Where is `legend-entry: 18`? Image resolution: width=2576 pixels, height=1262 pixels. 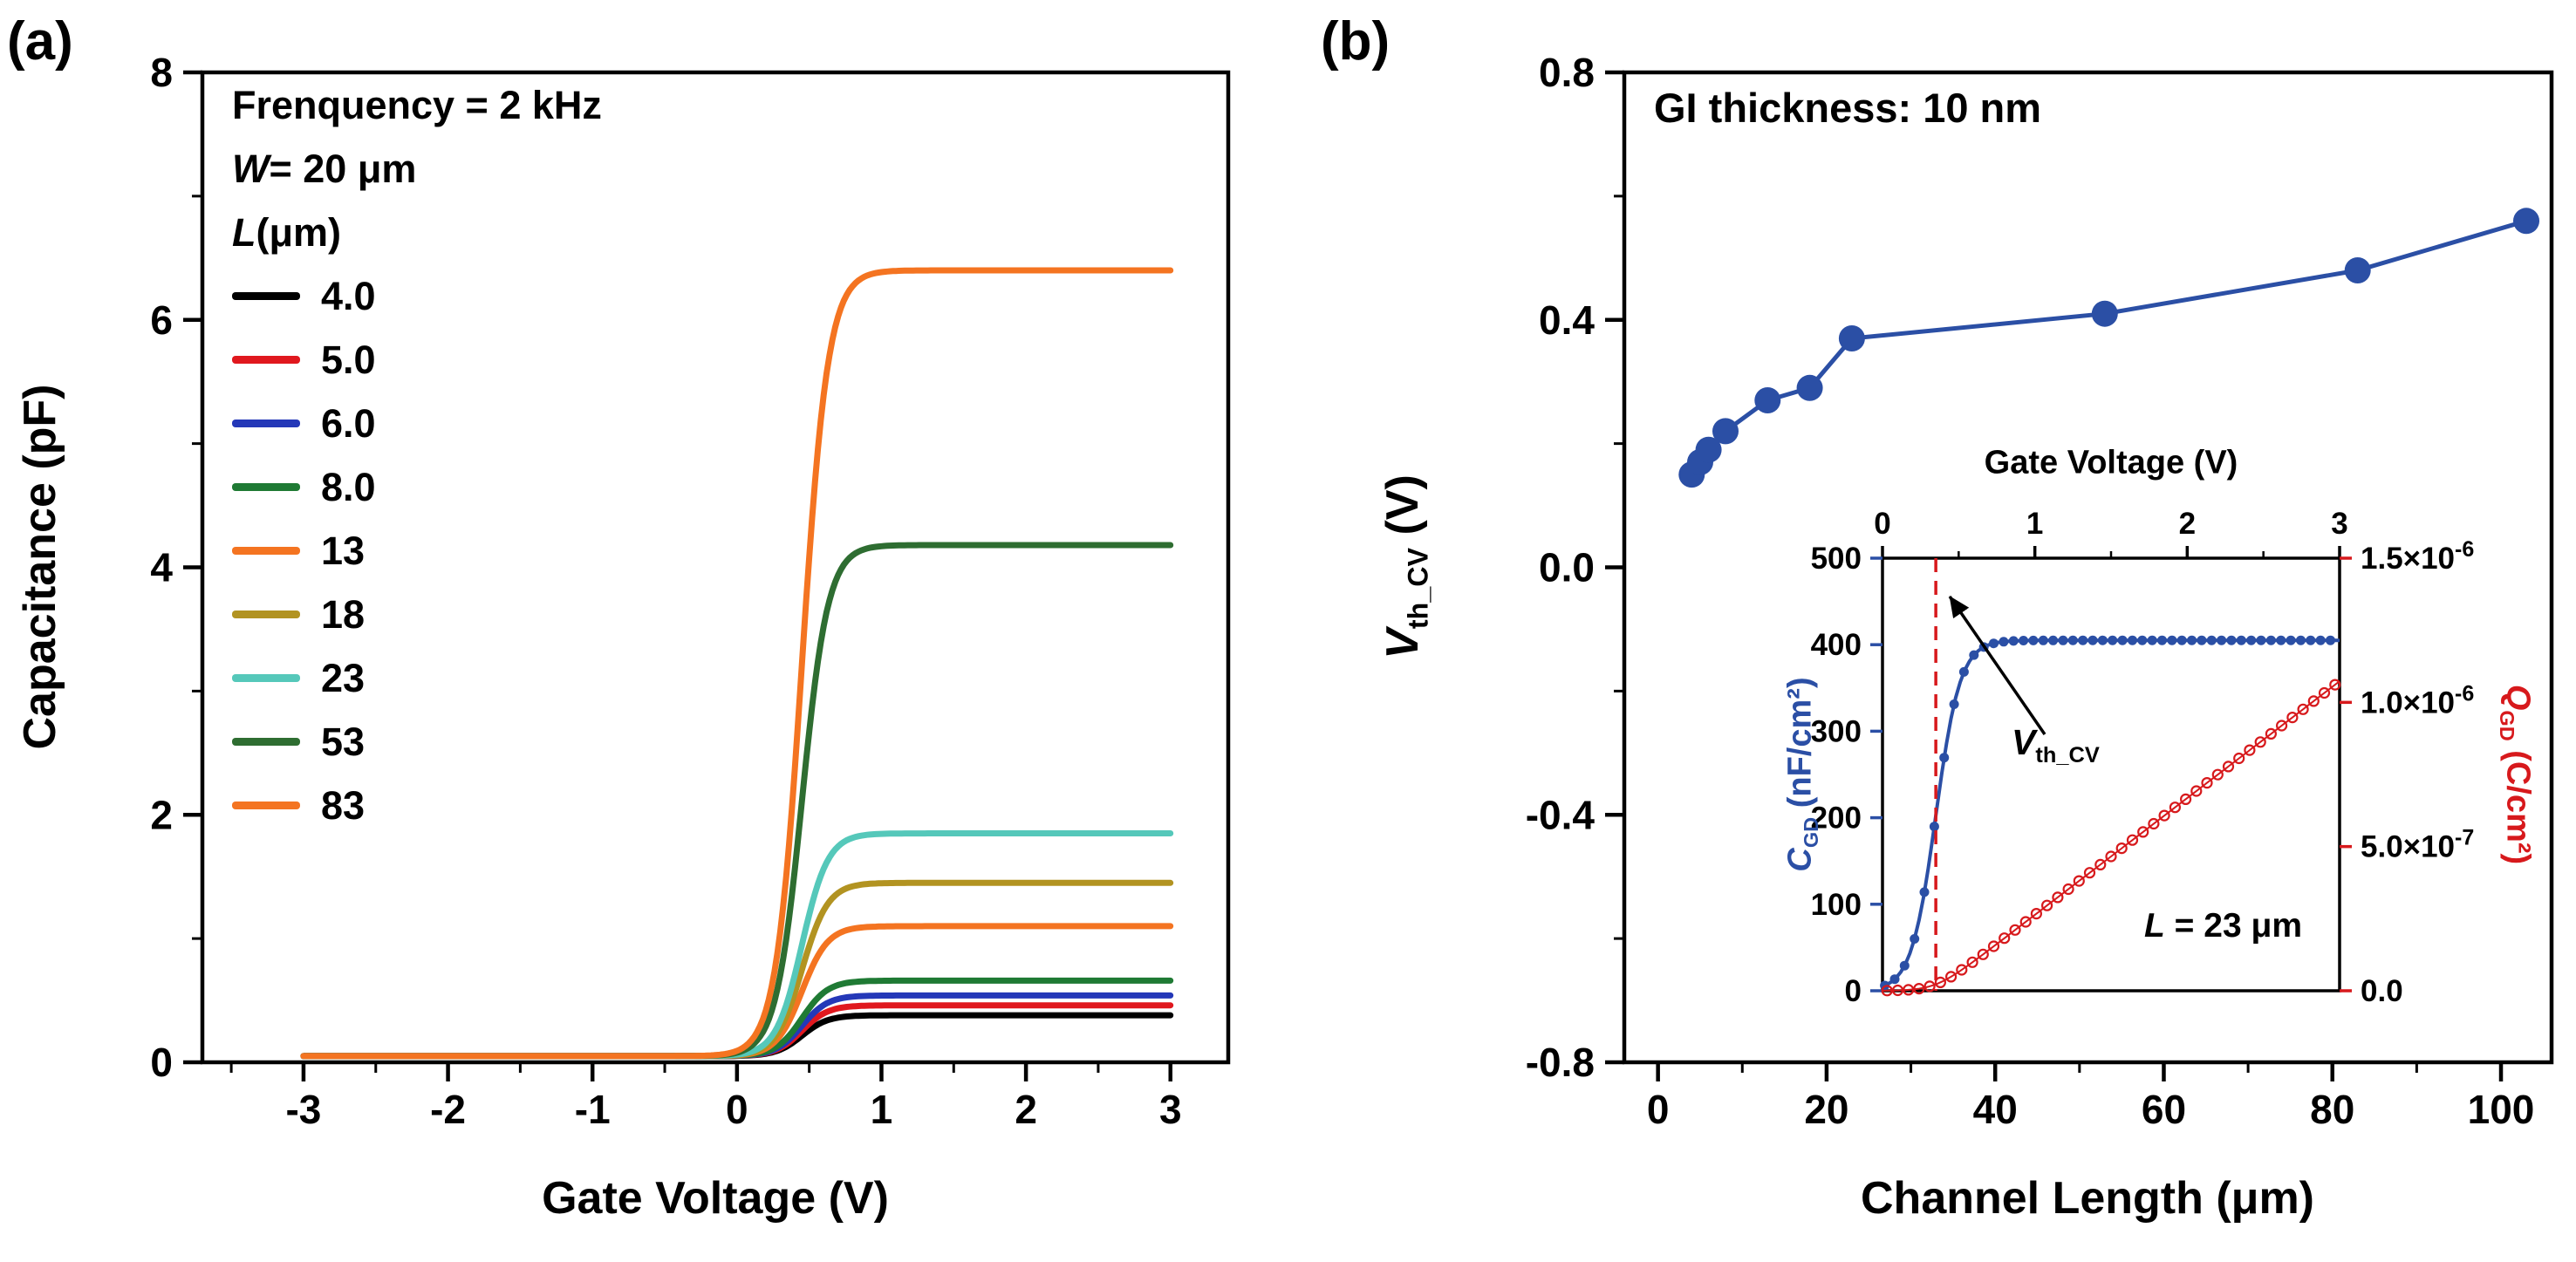
legend-entry: 18 is located at coordinates (417, 615).